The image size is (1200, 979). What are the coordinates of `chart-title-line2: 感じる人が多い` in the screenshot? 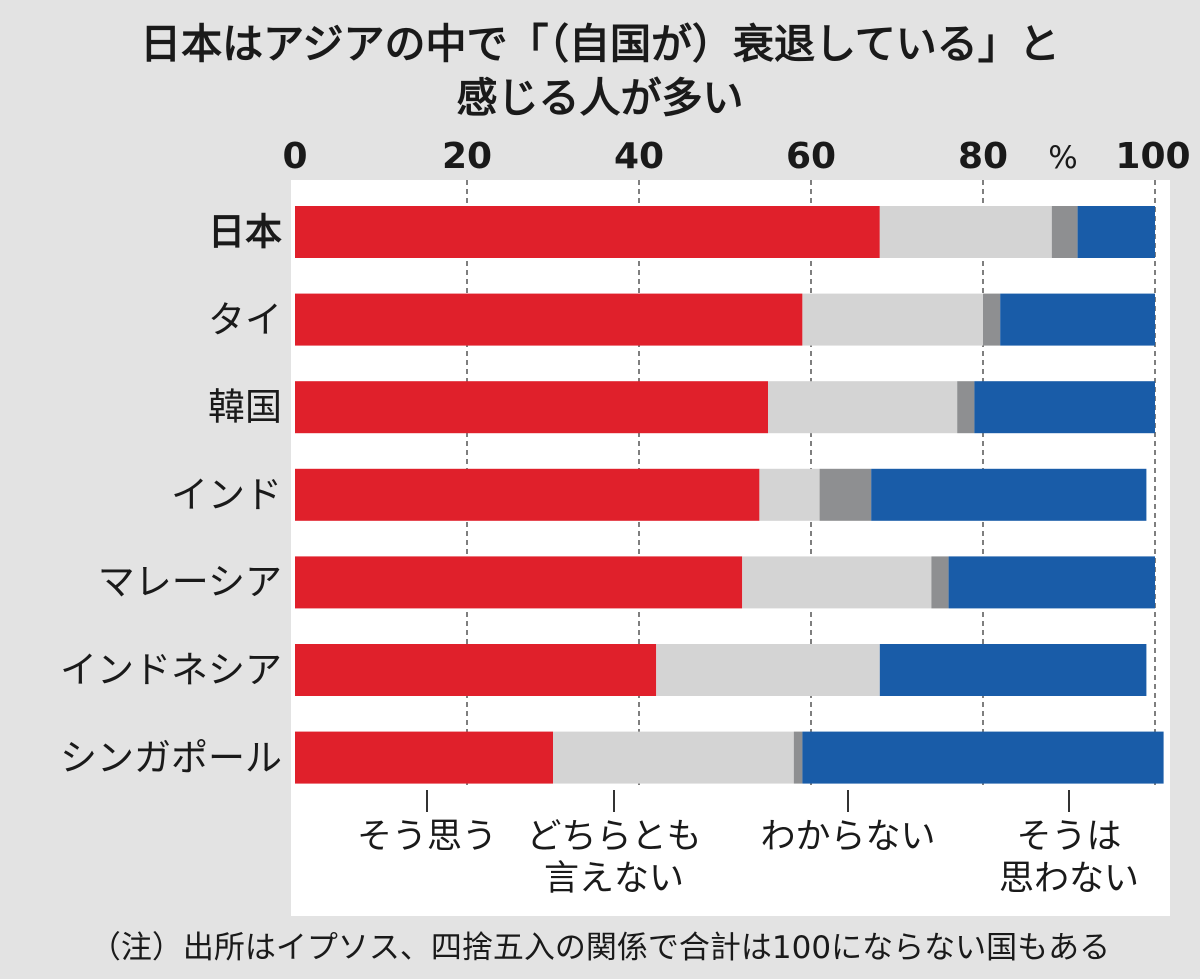 It's located at (600, 98).